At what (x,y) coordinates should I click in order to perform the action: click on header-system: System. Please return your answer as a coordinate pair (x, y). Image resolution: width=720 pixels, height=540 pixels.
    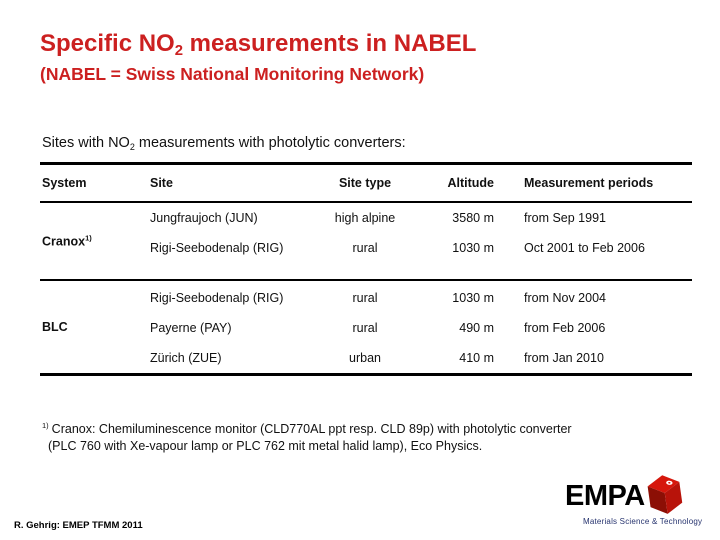
    Looking at the image, I should click on (64, 183).